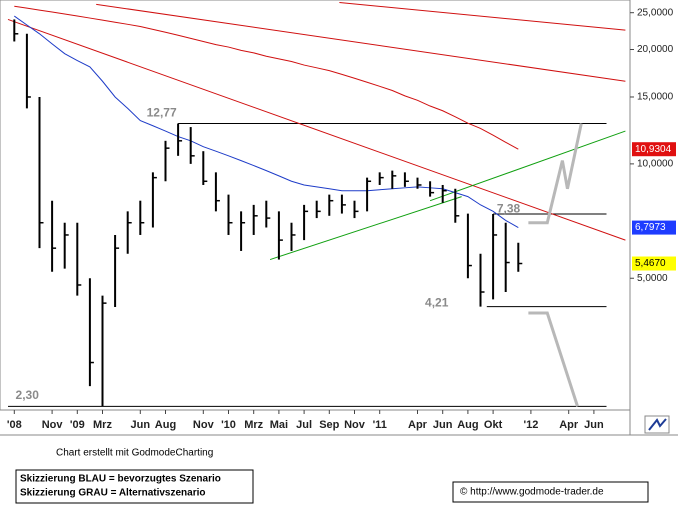  I want to click on y-tick-label: 5,0000, so click(652, 278).